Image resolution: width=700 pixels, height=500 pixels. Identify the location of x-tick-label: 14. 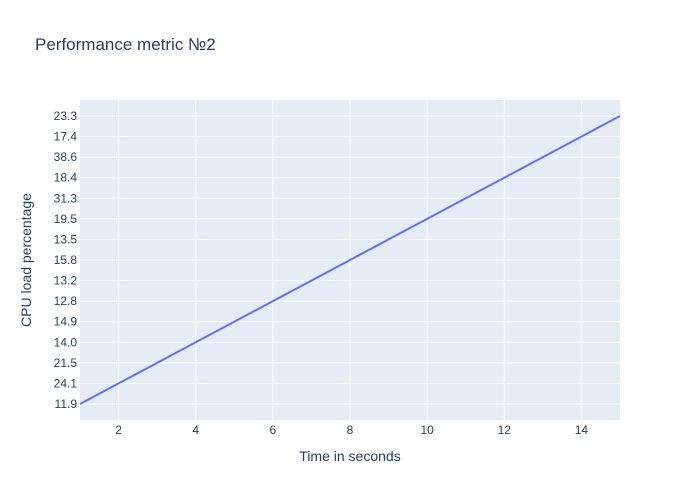
(582, 430).